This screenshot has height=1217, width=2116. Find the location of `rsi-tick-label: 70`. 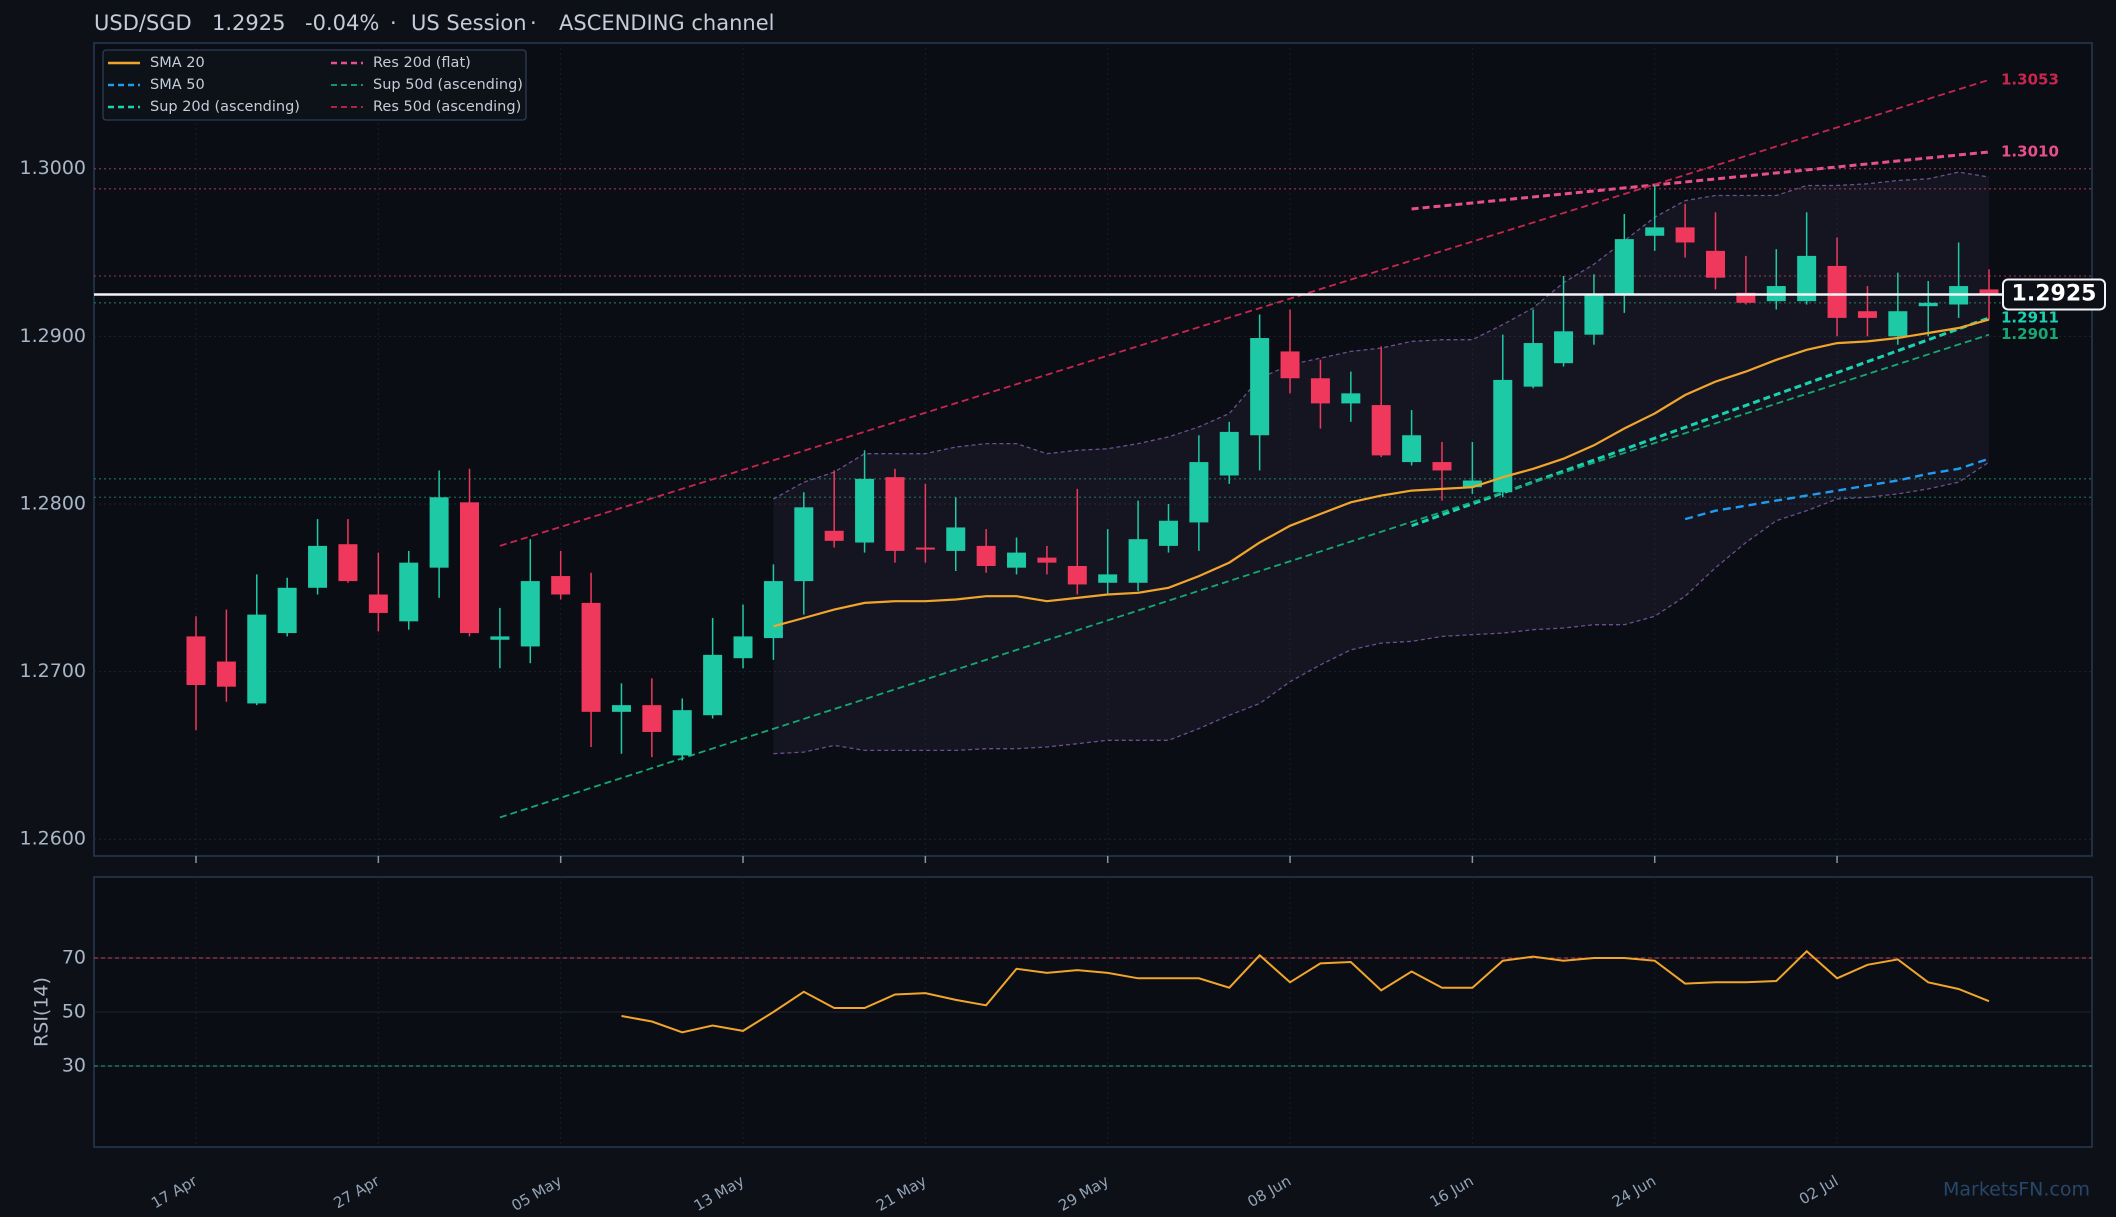

rsi-tick-label: 70 is located at coordinates (74, 958).